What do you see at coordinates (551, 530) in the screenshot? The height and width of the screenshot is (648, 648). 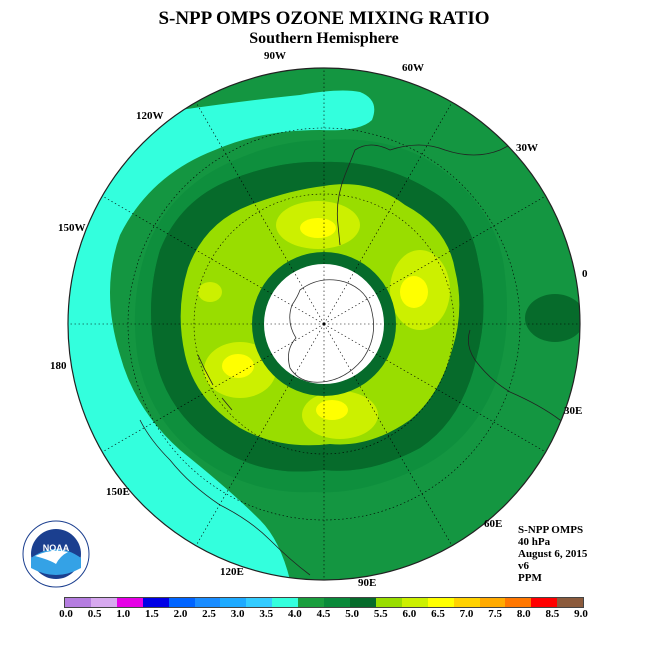 I see `info-instrument: S-NPP OMPS` at bounding box center [551, 530].